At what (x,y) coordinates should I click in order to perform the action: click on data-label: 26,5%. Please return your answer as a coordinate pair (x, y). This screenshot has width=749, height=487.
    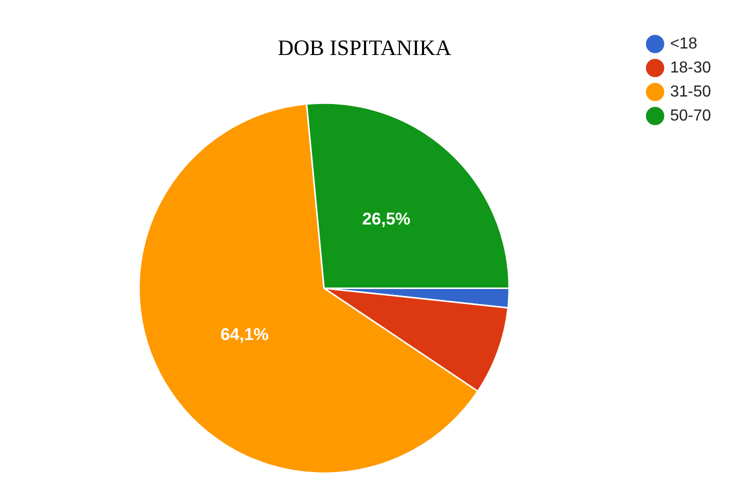
    Looking at the image, I should click on (386, 218).